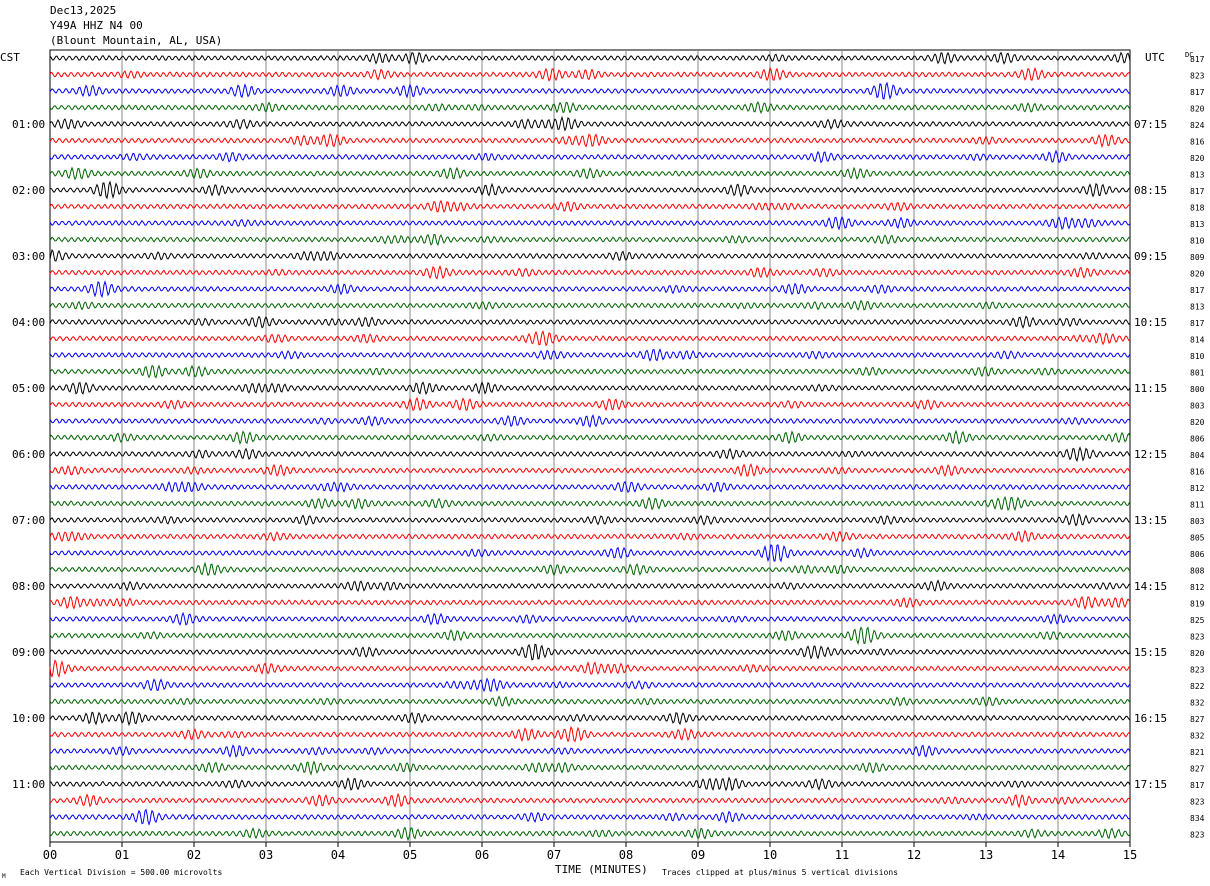 The height and width of the screenshot is (886, 1210). What do you see at coordinates (1150, 718) in the screenshot?
I see `right-hour-label: 16:15` at bounding box center [1150, 718].